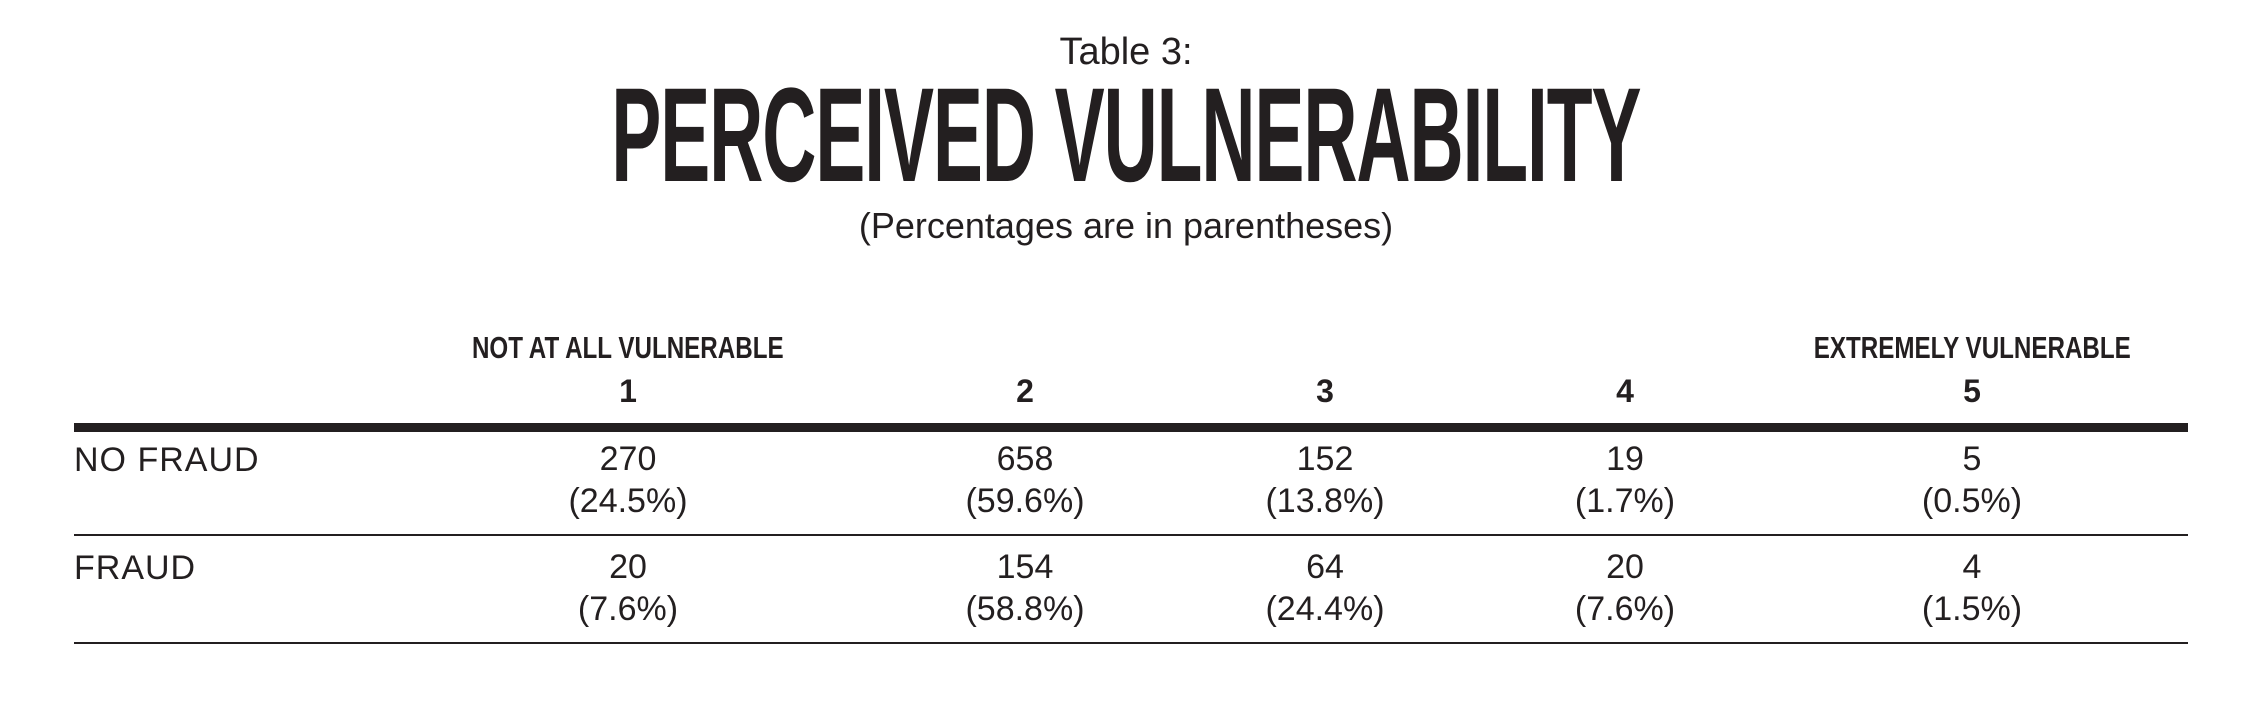  What do you see at coordinates (1025, 609) in the screenshot?
I see `cell-percentage: (58.8%)` at bounding box center [1025, 609].